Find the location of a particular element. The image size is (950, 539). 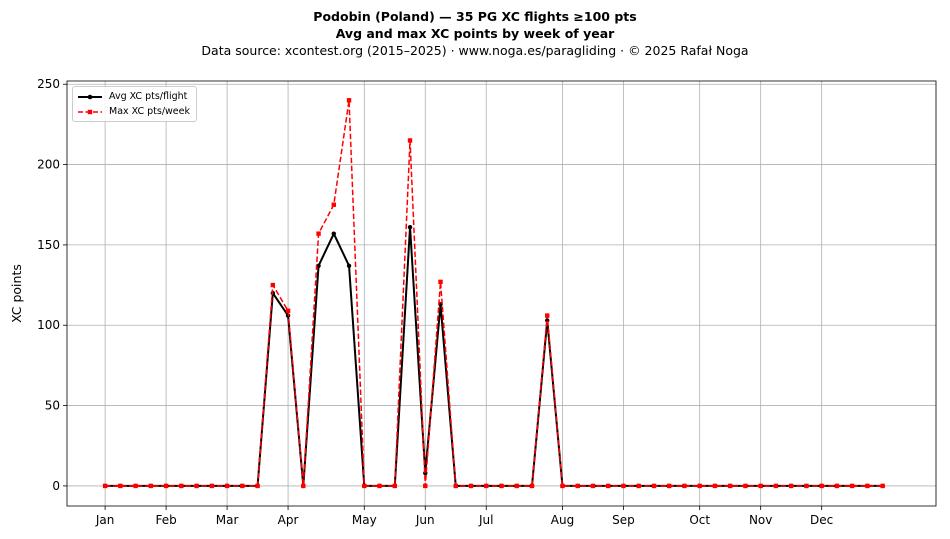

x-tick-label: Jul is located at coordinates (485, 520).